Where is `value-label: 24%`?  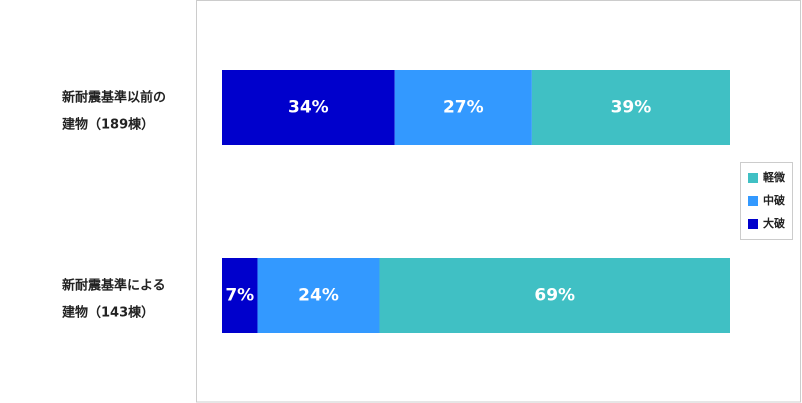 value-label: 24% is located at coordinates (318, 296).